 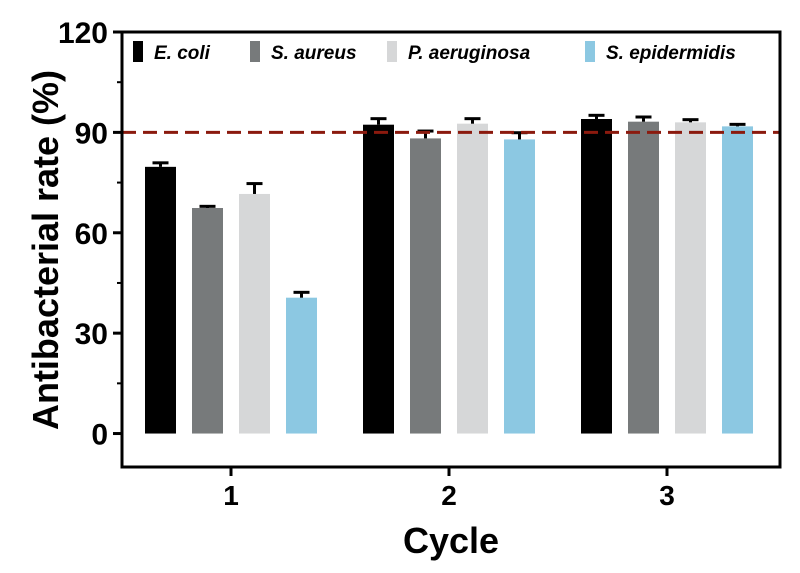 What do you see at coordinates (83, 33) in the screenshot?
I see `y-tick-label: 120` at bounding box center [83, 33].